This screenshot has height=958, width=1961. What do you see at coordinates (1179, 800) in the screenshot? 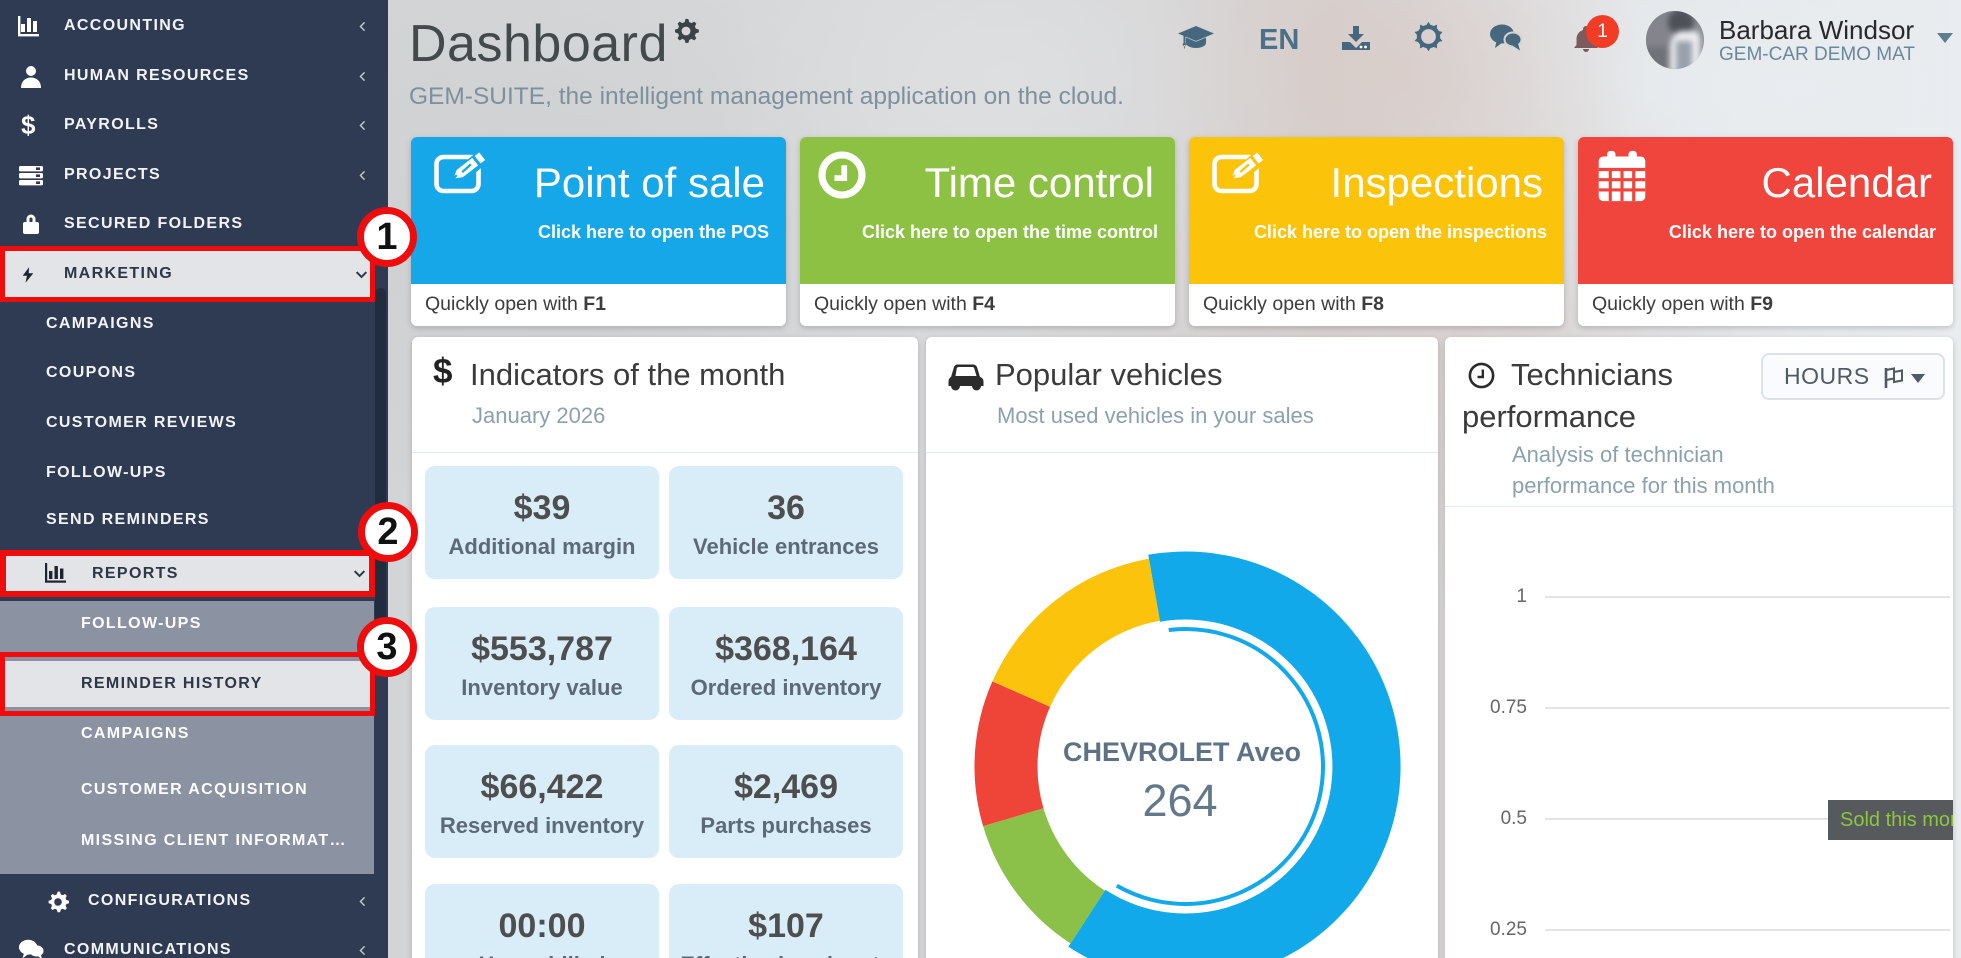
I see `svg-text: 264` at bounding box center [1179, 800].